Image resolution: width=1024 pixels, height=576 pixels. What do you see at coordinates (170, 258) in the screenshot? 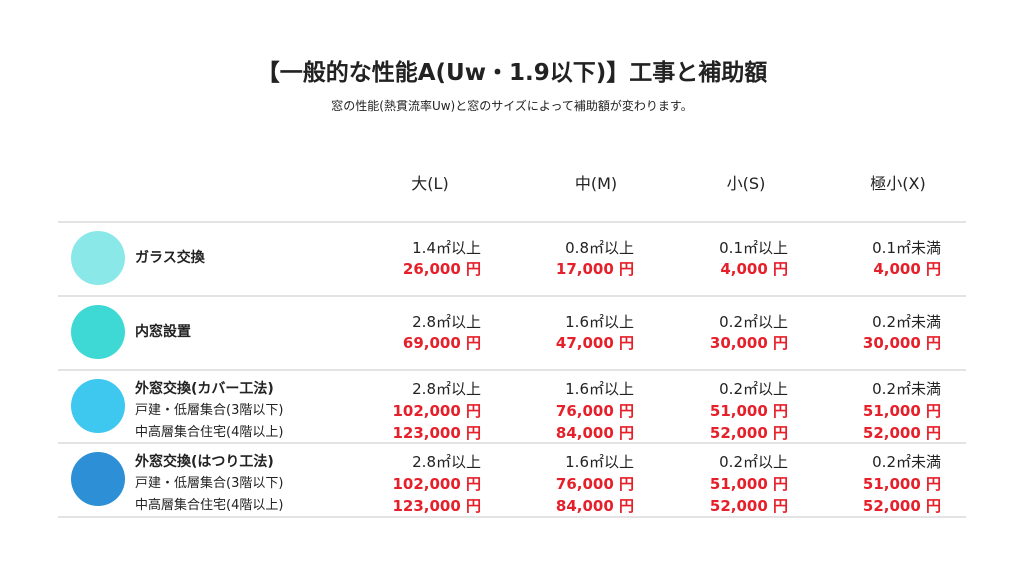
I see `row-label: ガラス交換` at bounding box center [170, 258].